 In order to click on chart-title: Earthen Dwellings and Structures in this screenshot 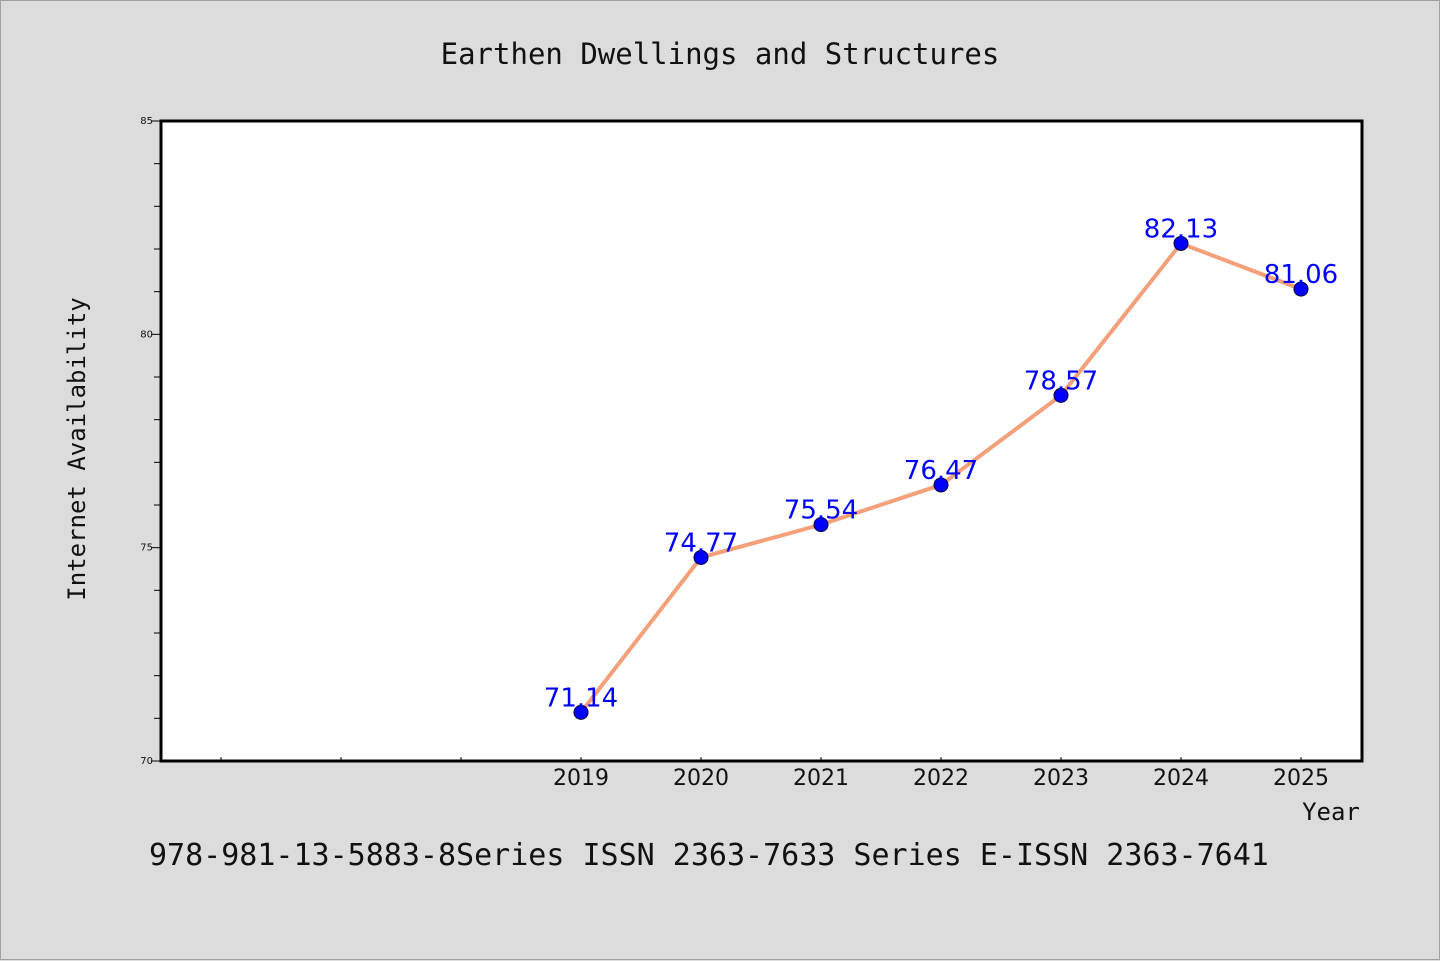, I will do `click(720, 54)`.